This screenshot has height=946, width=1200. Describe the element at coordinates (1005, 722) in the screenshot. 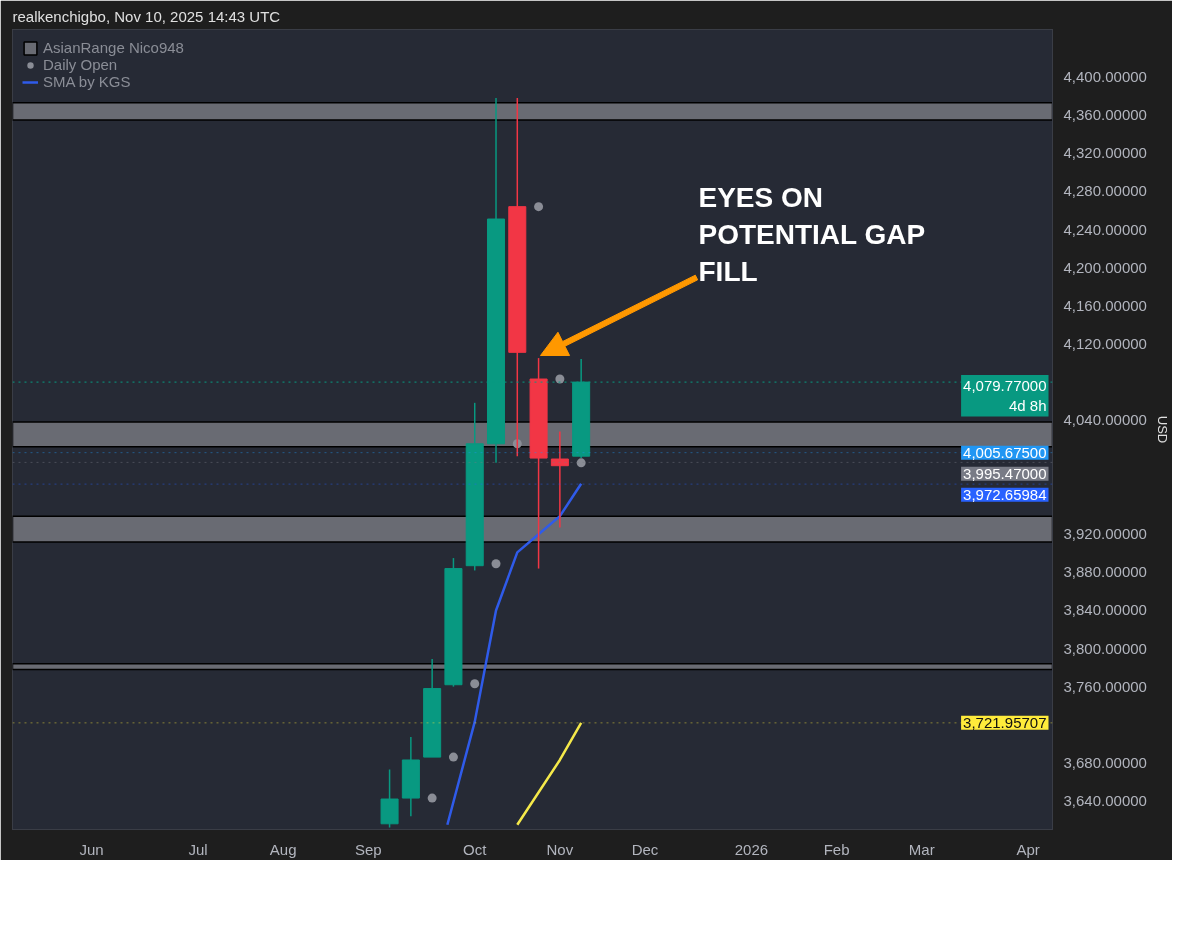

I see `ref-line-label: 3,721.95707` at that location.